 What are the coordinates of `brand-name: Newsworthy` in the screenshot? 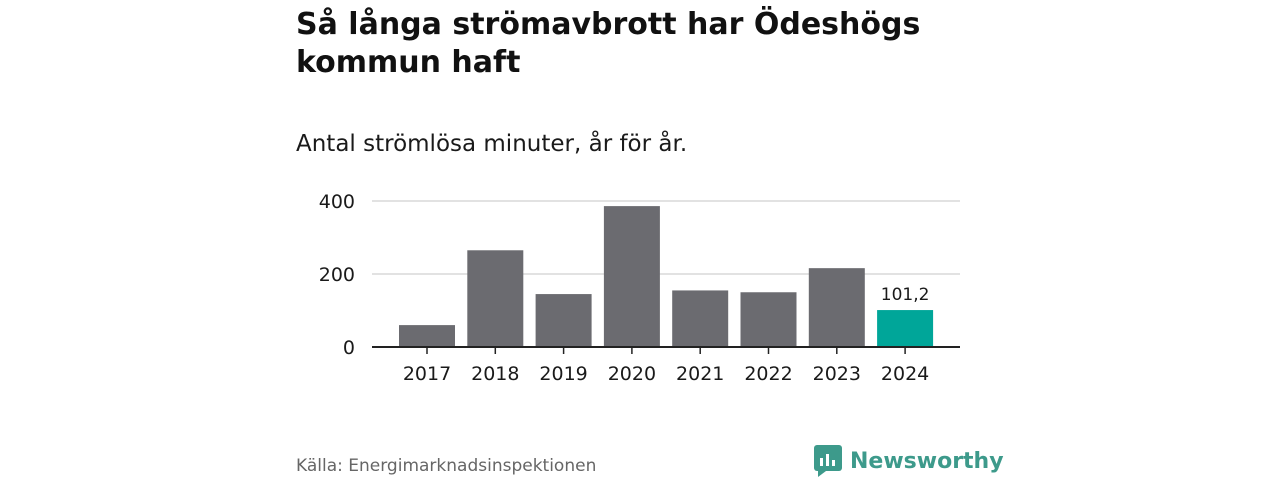 It's located at (927, 461).